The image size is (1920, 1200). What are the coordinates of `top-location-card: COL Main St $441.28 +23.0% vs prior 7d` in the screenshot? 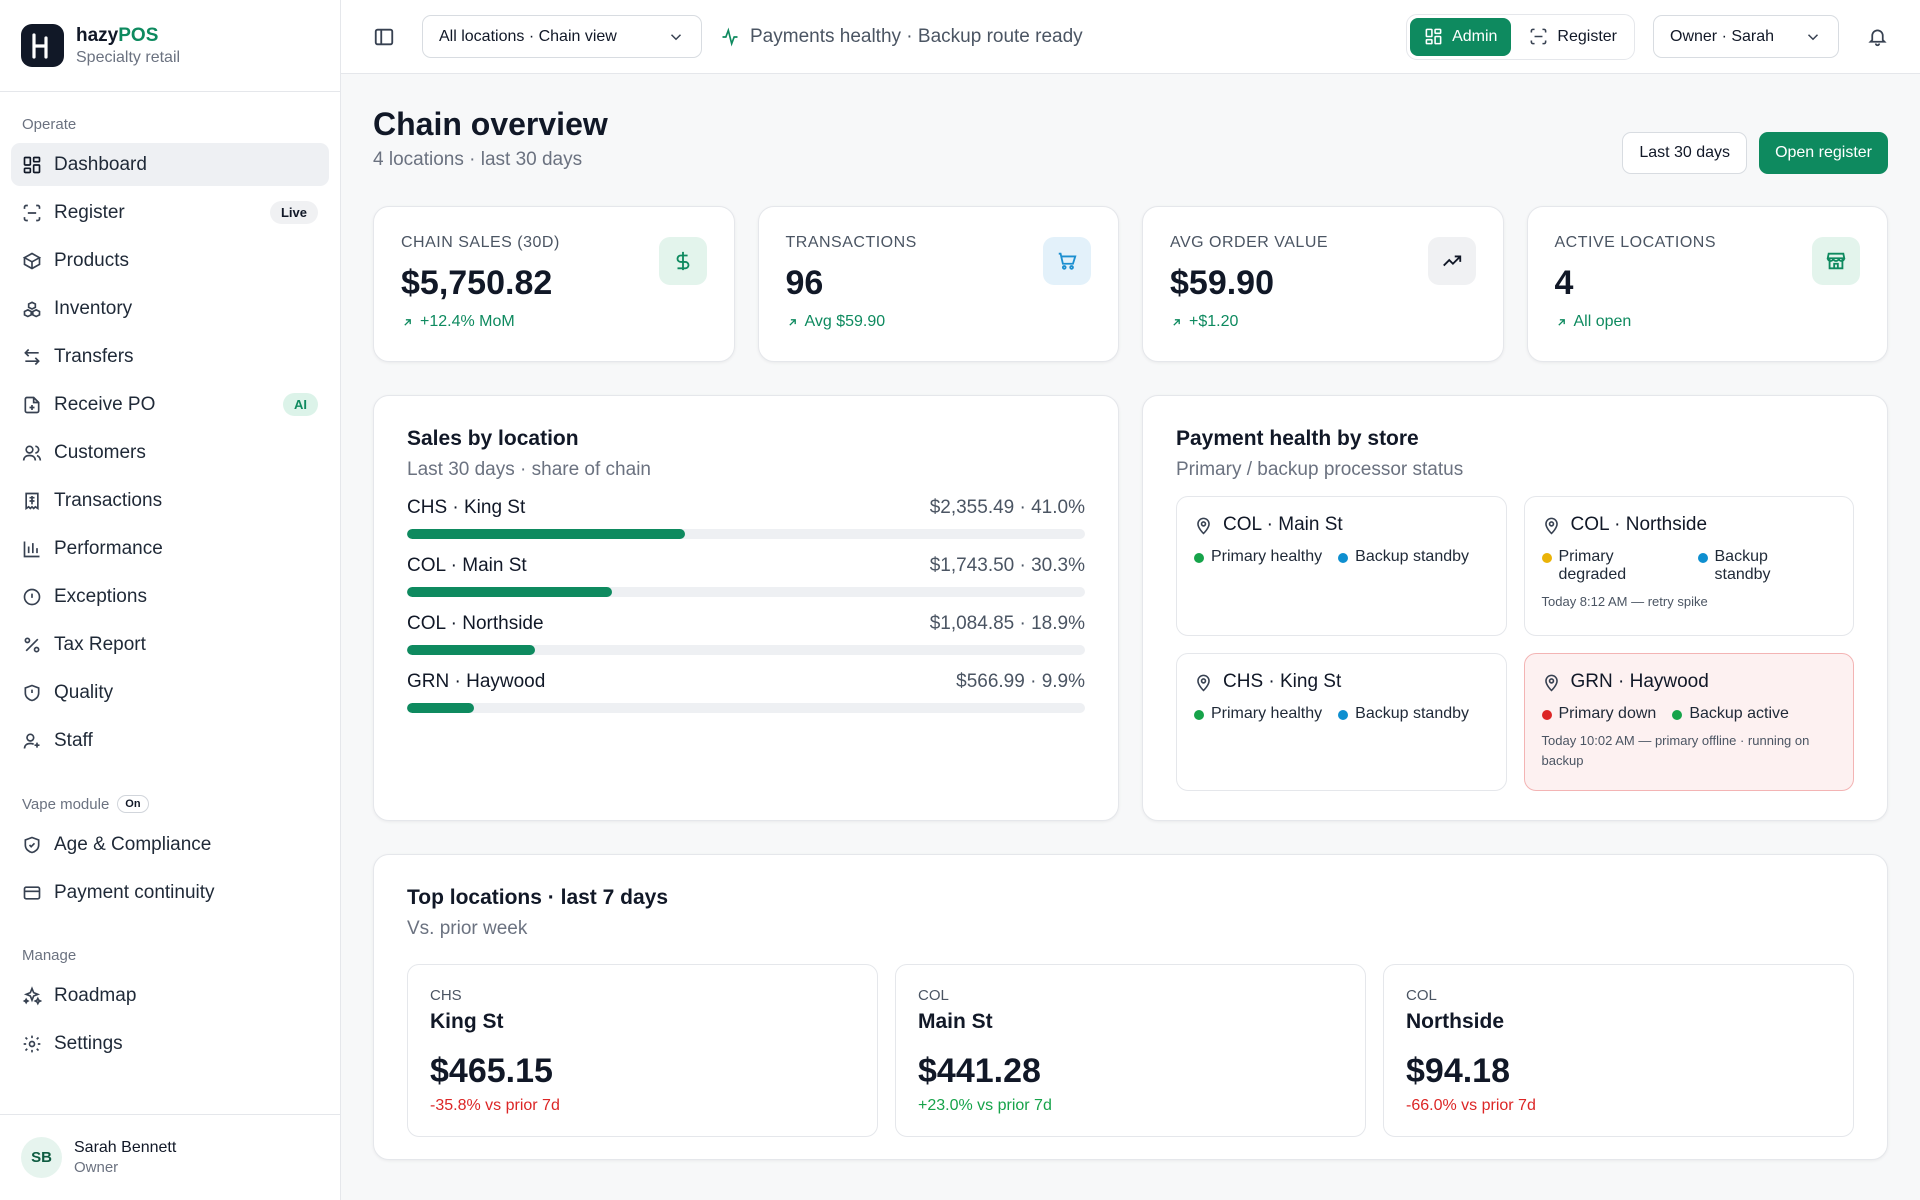 It's located at (1130, 1050).